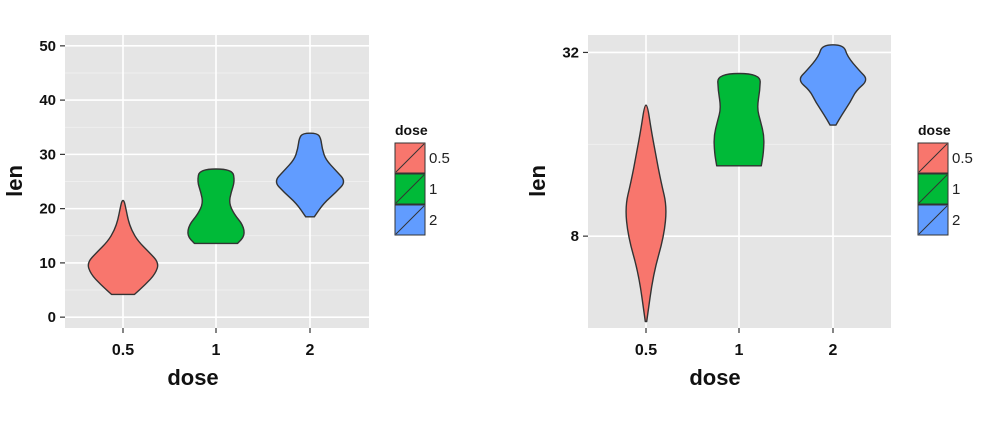 This screenshot has height=425, width=985. I want to click on y-axis: 0 10 20 30 40 50, so click(52, 182).